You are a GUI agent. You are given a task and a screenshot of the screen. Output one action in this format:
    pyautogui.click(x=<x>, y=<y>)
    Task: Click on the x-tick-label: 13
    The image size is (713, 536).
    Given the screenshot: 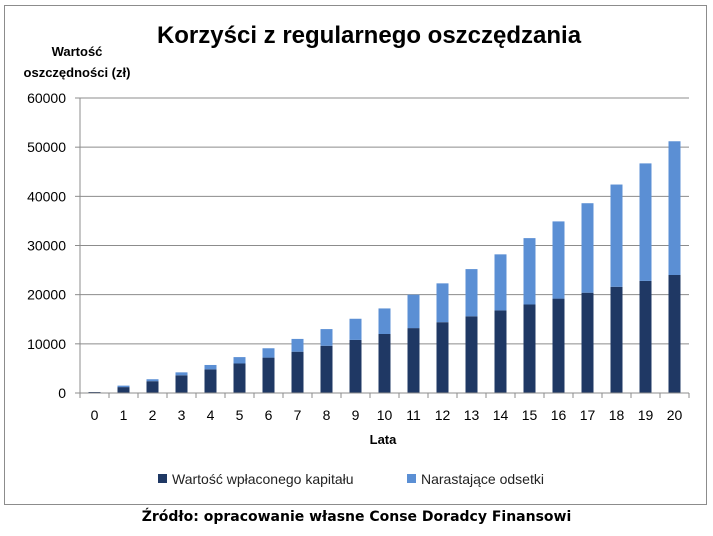 What is the action you would take?
    pyautogui.click(x=472, y=415)
    